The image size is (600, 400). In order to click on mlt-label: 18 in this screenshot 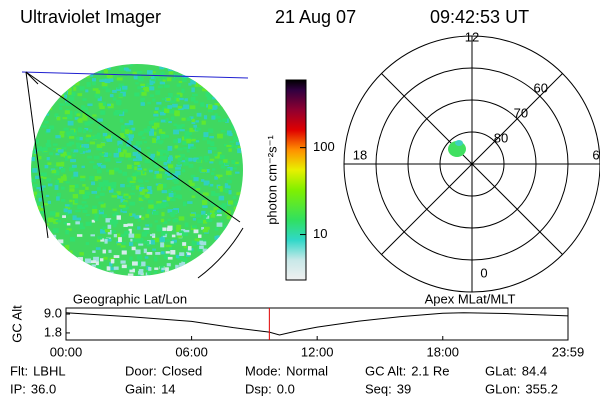, I will do `click(360, 154)`.